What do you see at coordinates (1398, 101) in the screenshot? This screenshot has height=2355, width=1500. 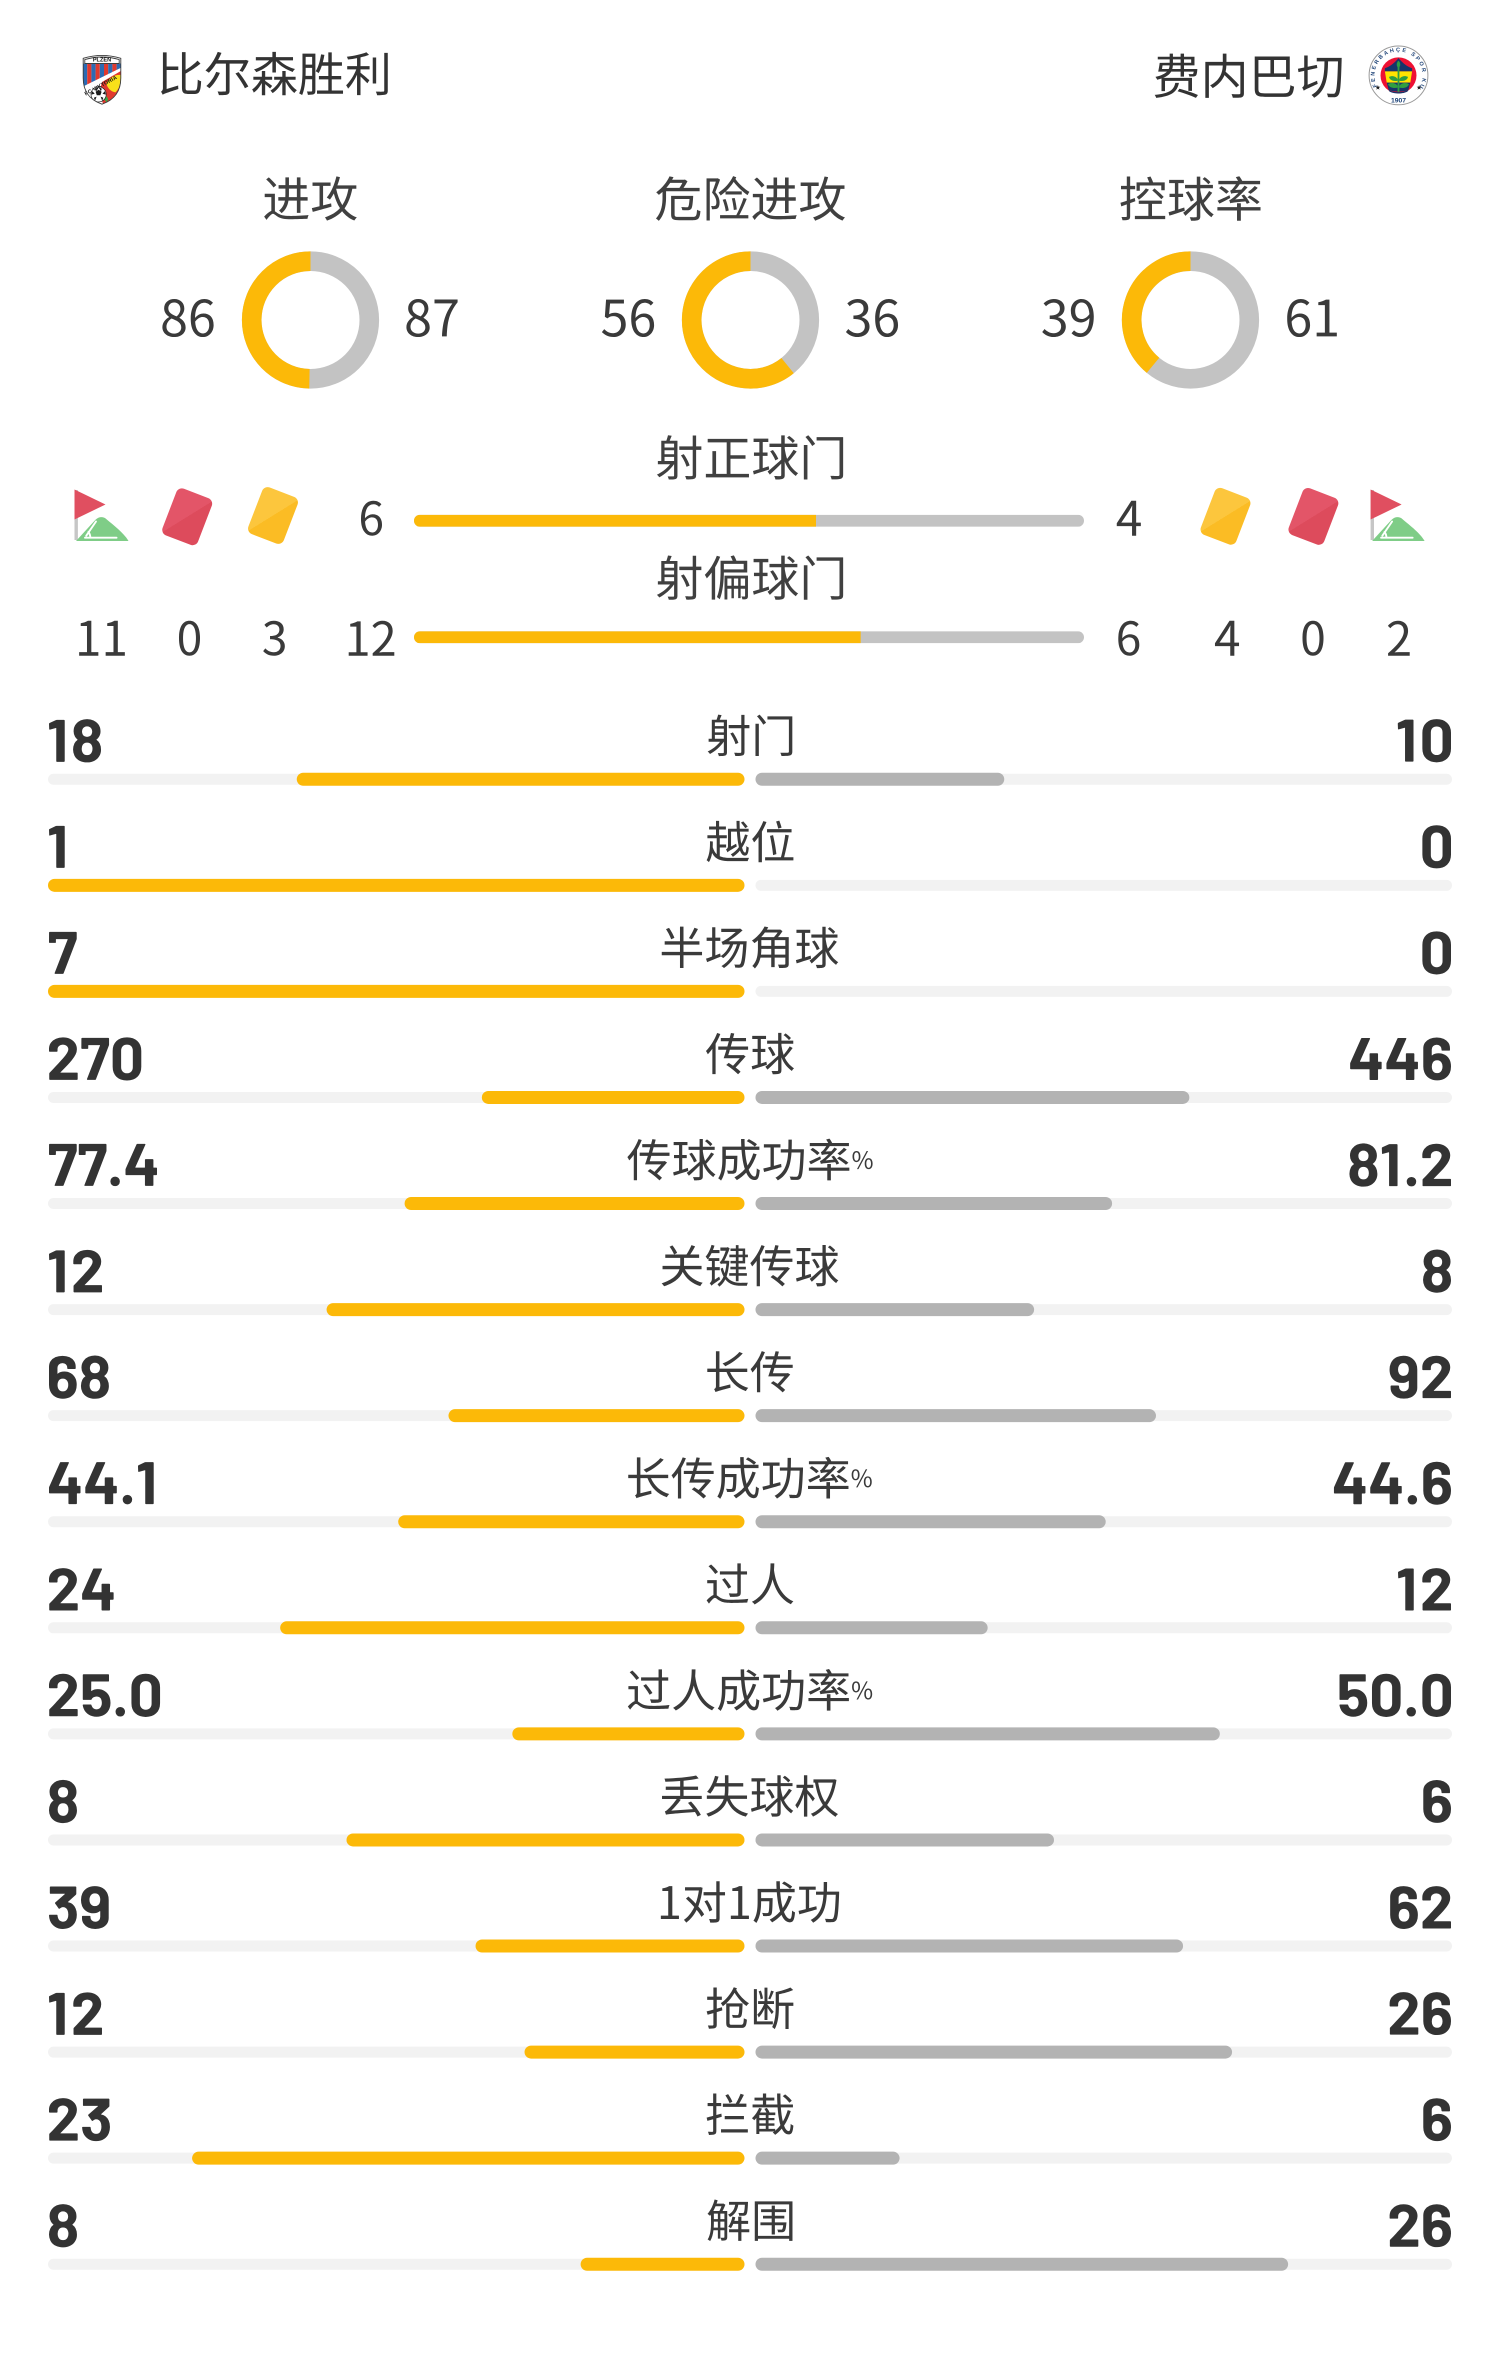 I see `svg-text: 1907` at bounding box center [1398, 101].